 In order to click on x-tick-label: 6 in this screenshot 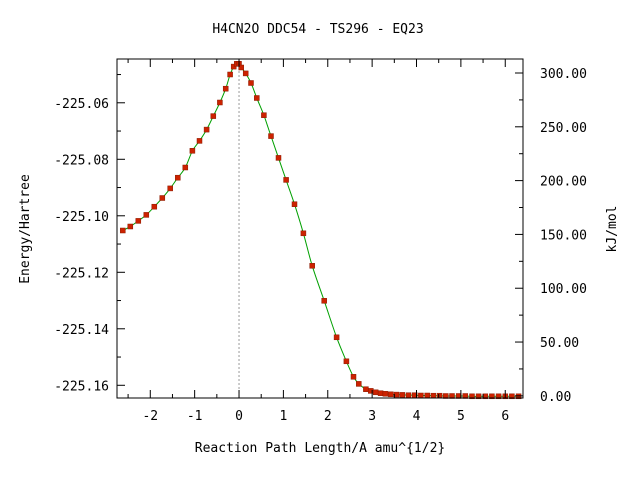, I will do `click(505, 416)`.